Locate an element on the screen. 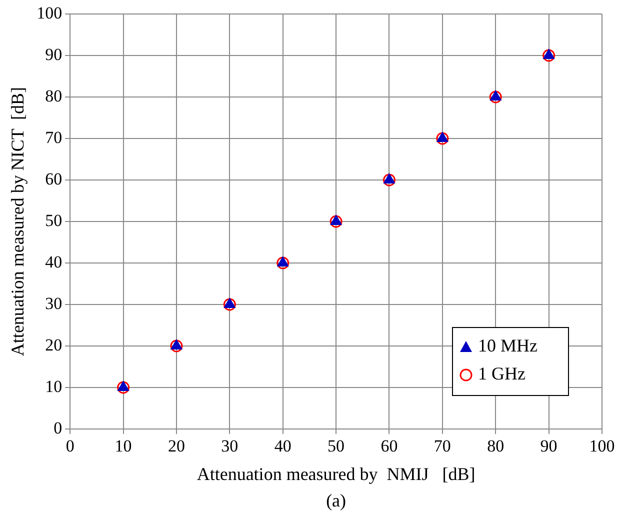 The image size is (630, 532). x-tick-label: 50 is located at coordinates (336, 446).